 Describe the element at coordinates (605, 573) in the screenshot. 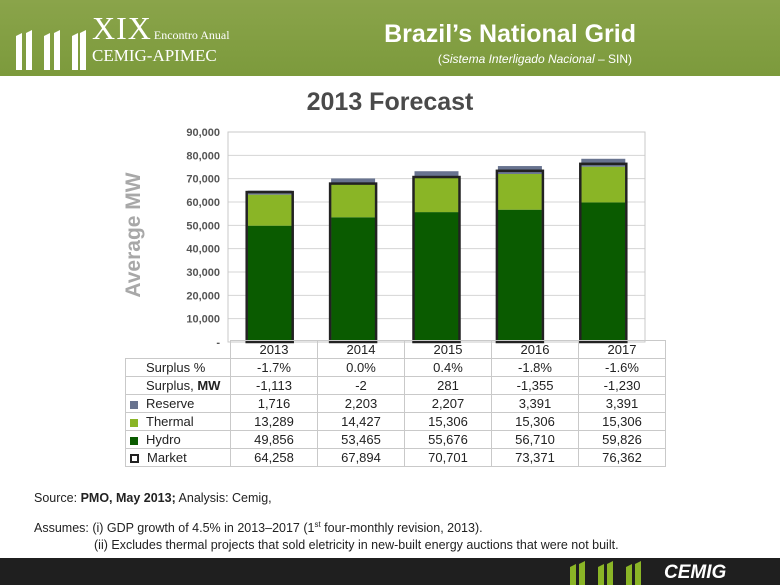

I see `cemig-mark-icon` at that location.